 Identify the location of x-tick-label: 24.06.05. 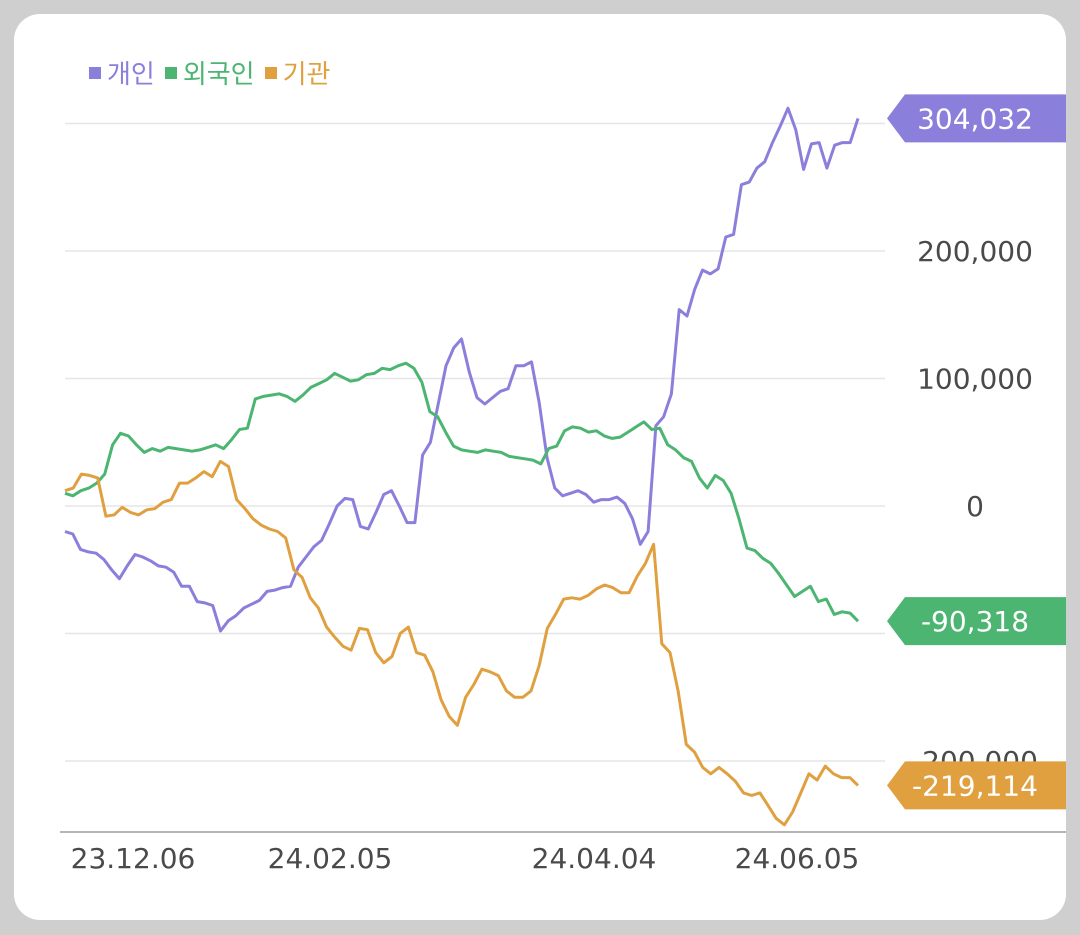
(797, 858).